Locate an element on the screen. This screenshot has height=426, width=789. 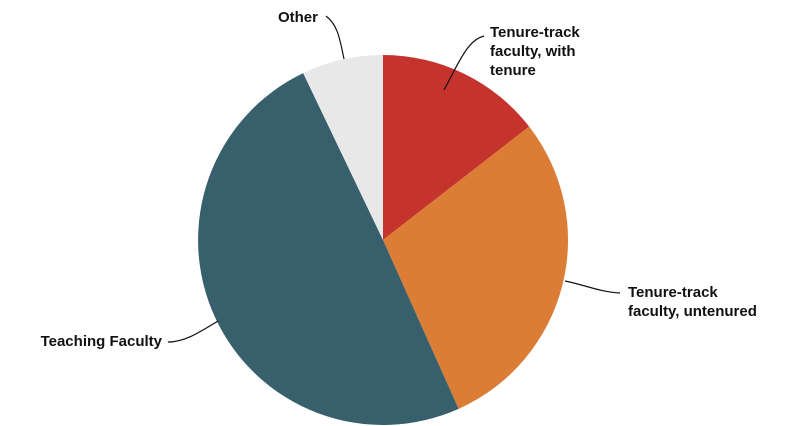
slice-label-line: Teaching Faculty is located at coordinates (102, 341).